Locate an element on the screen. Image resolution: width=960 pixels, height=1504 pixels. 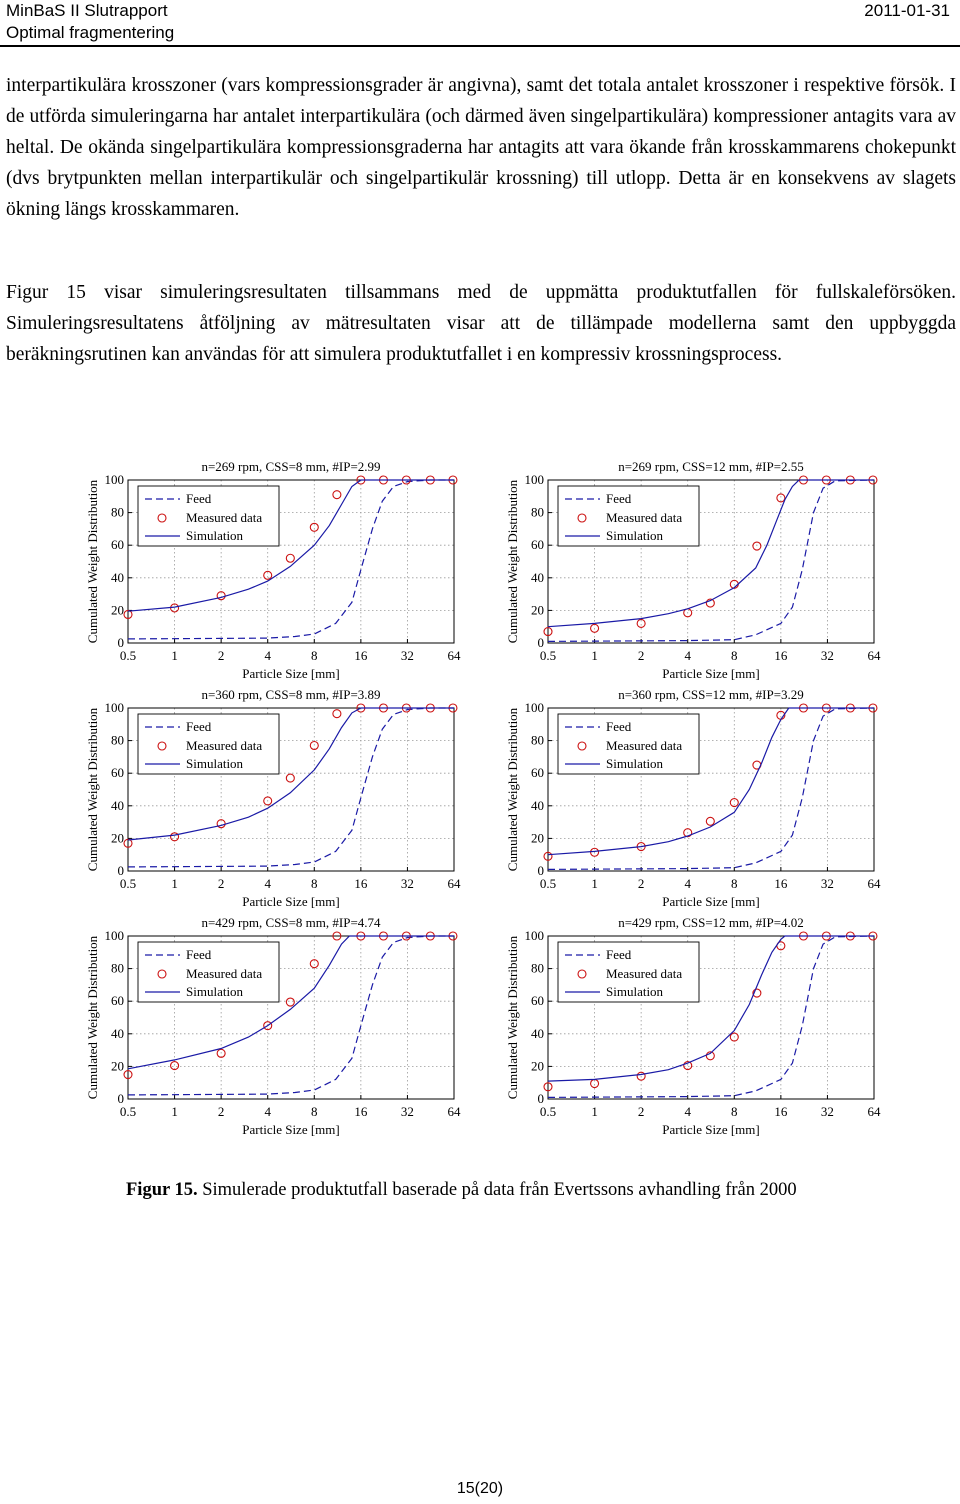
caption-label: Figur 15. is located at coordinates (162, 1190).